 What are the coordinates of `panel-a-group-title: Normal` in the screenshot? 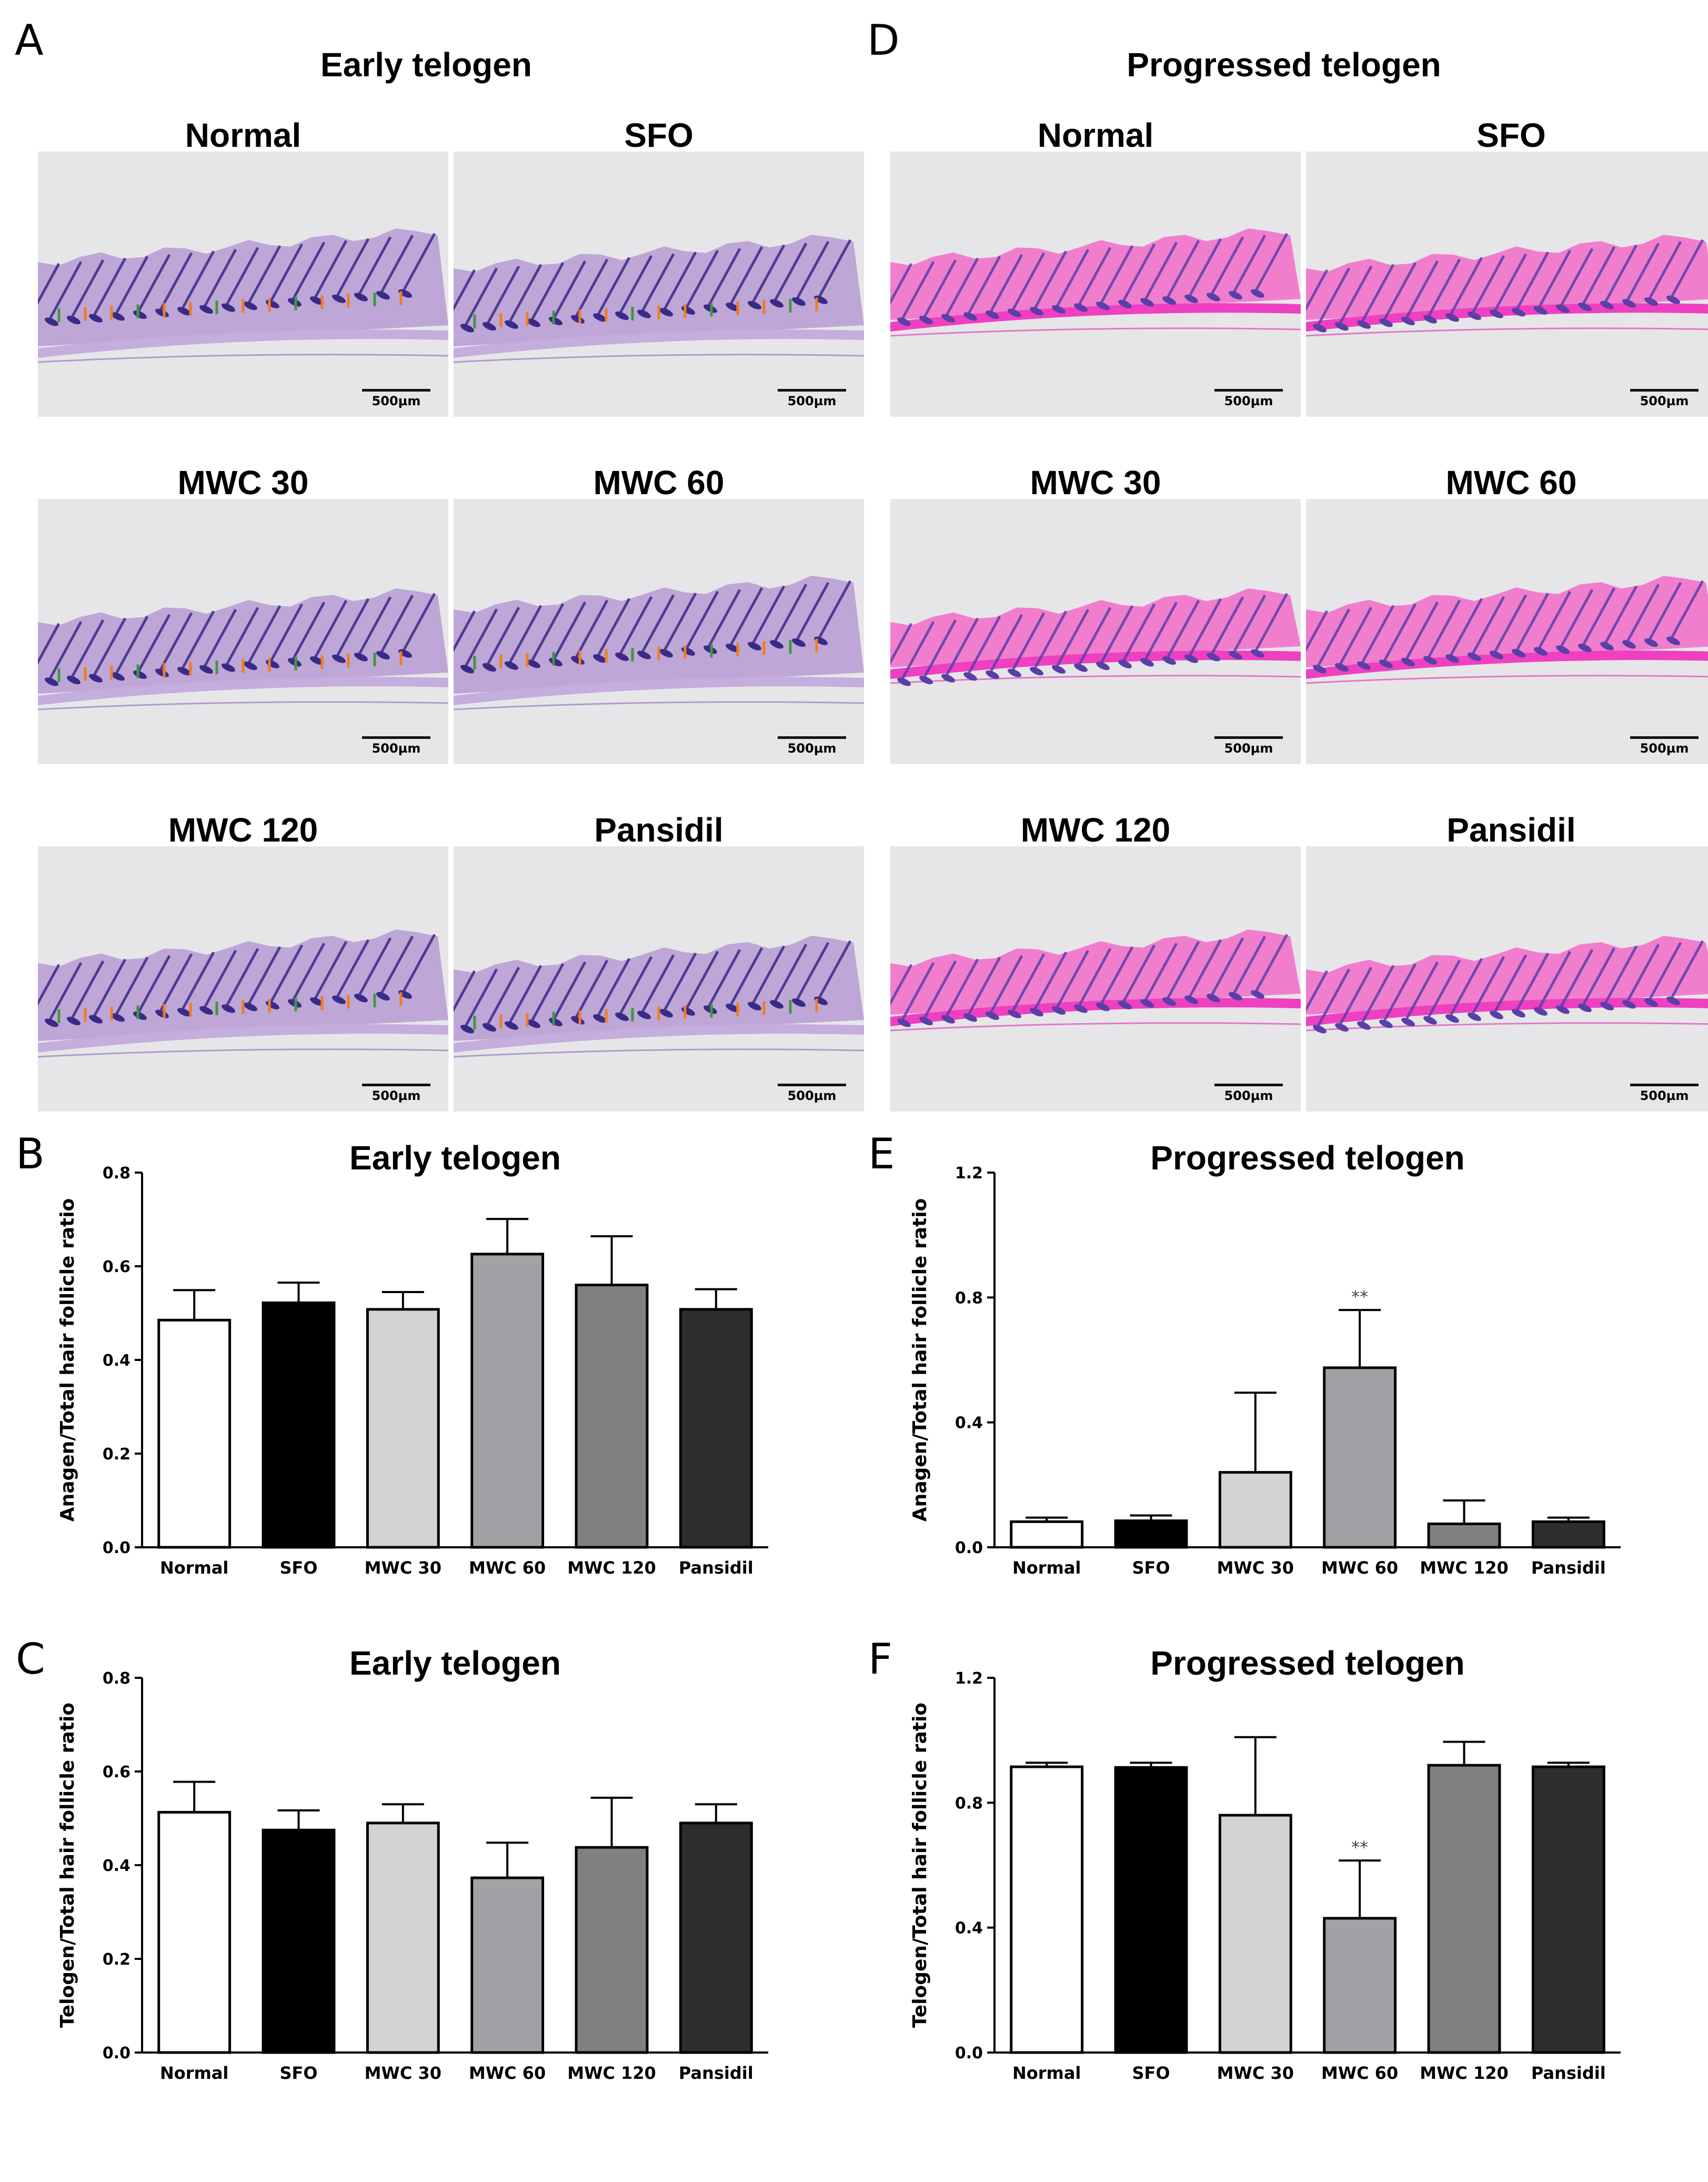 It's located at (243, 135).